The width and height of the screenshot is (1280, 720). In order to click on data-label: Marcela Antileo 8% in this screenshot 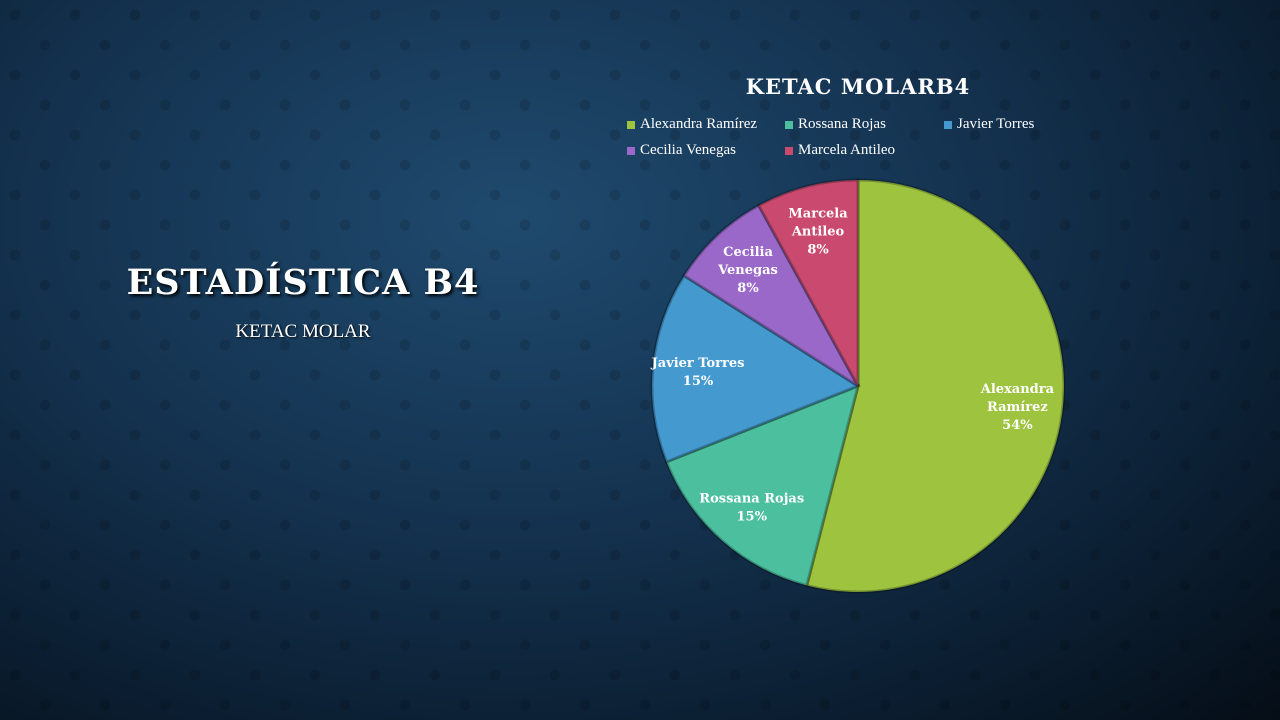, I will do `click(818, 231)`.